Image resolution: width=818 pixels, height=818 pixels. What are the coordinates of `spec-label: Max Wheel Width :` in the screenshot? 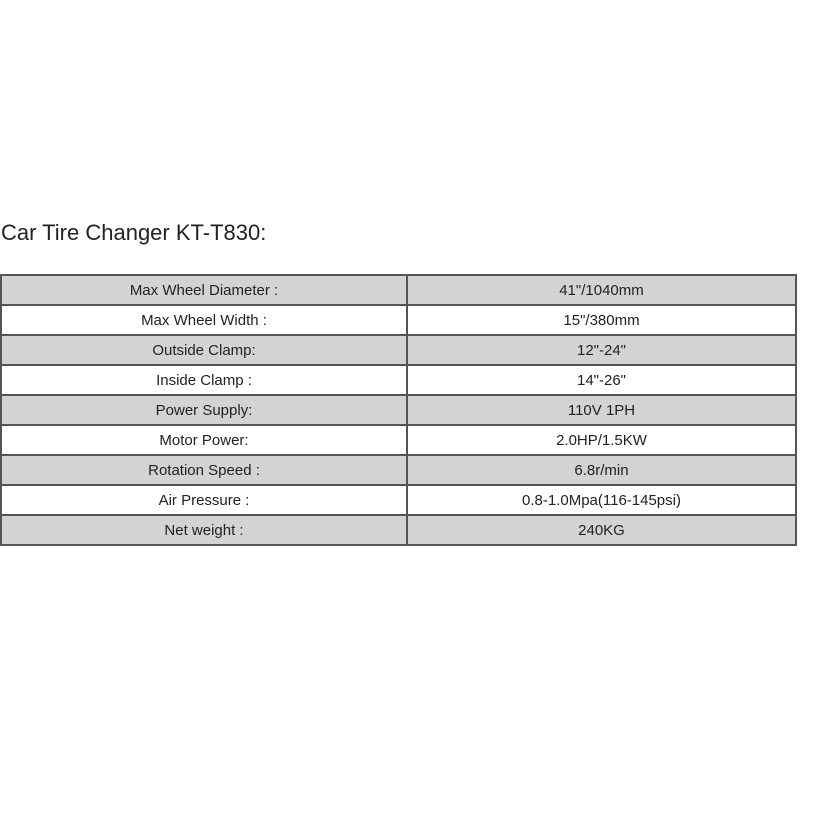 It's located at (204, 320).